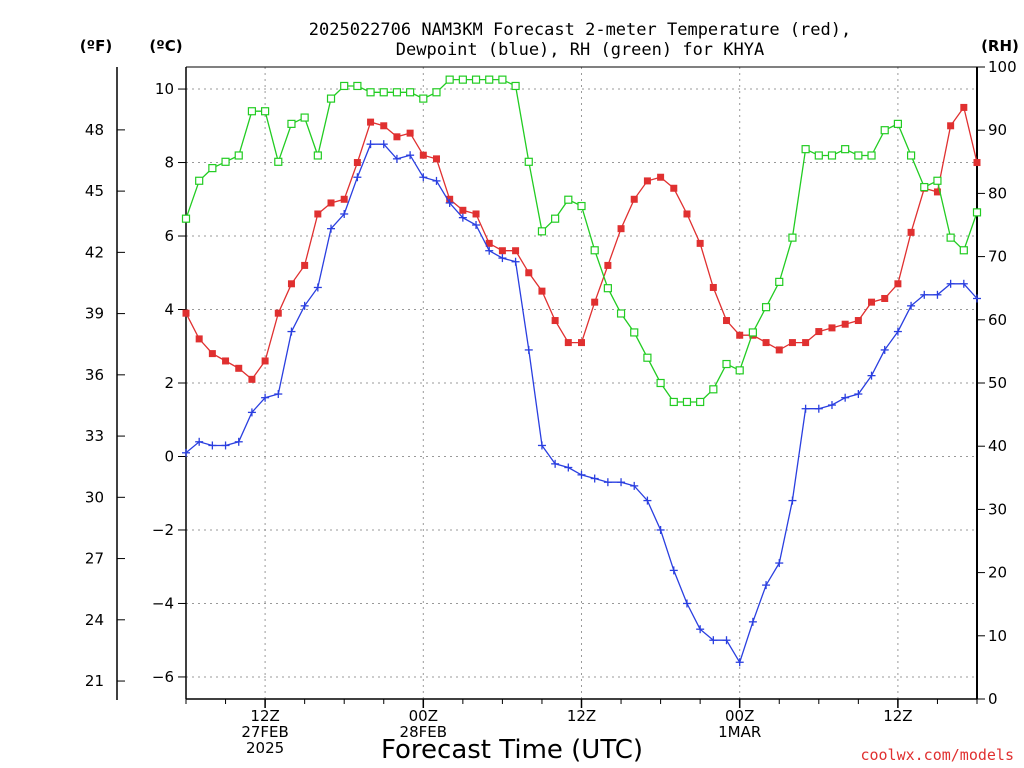 The image size is (1024, 768). Describe the element at coordinates (937, 755) in the screenshot. I see `credit-label: coolwx.com/models` at that location.